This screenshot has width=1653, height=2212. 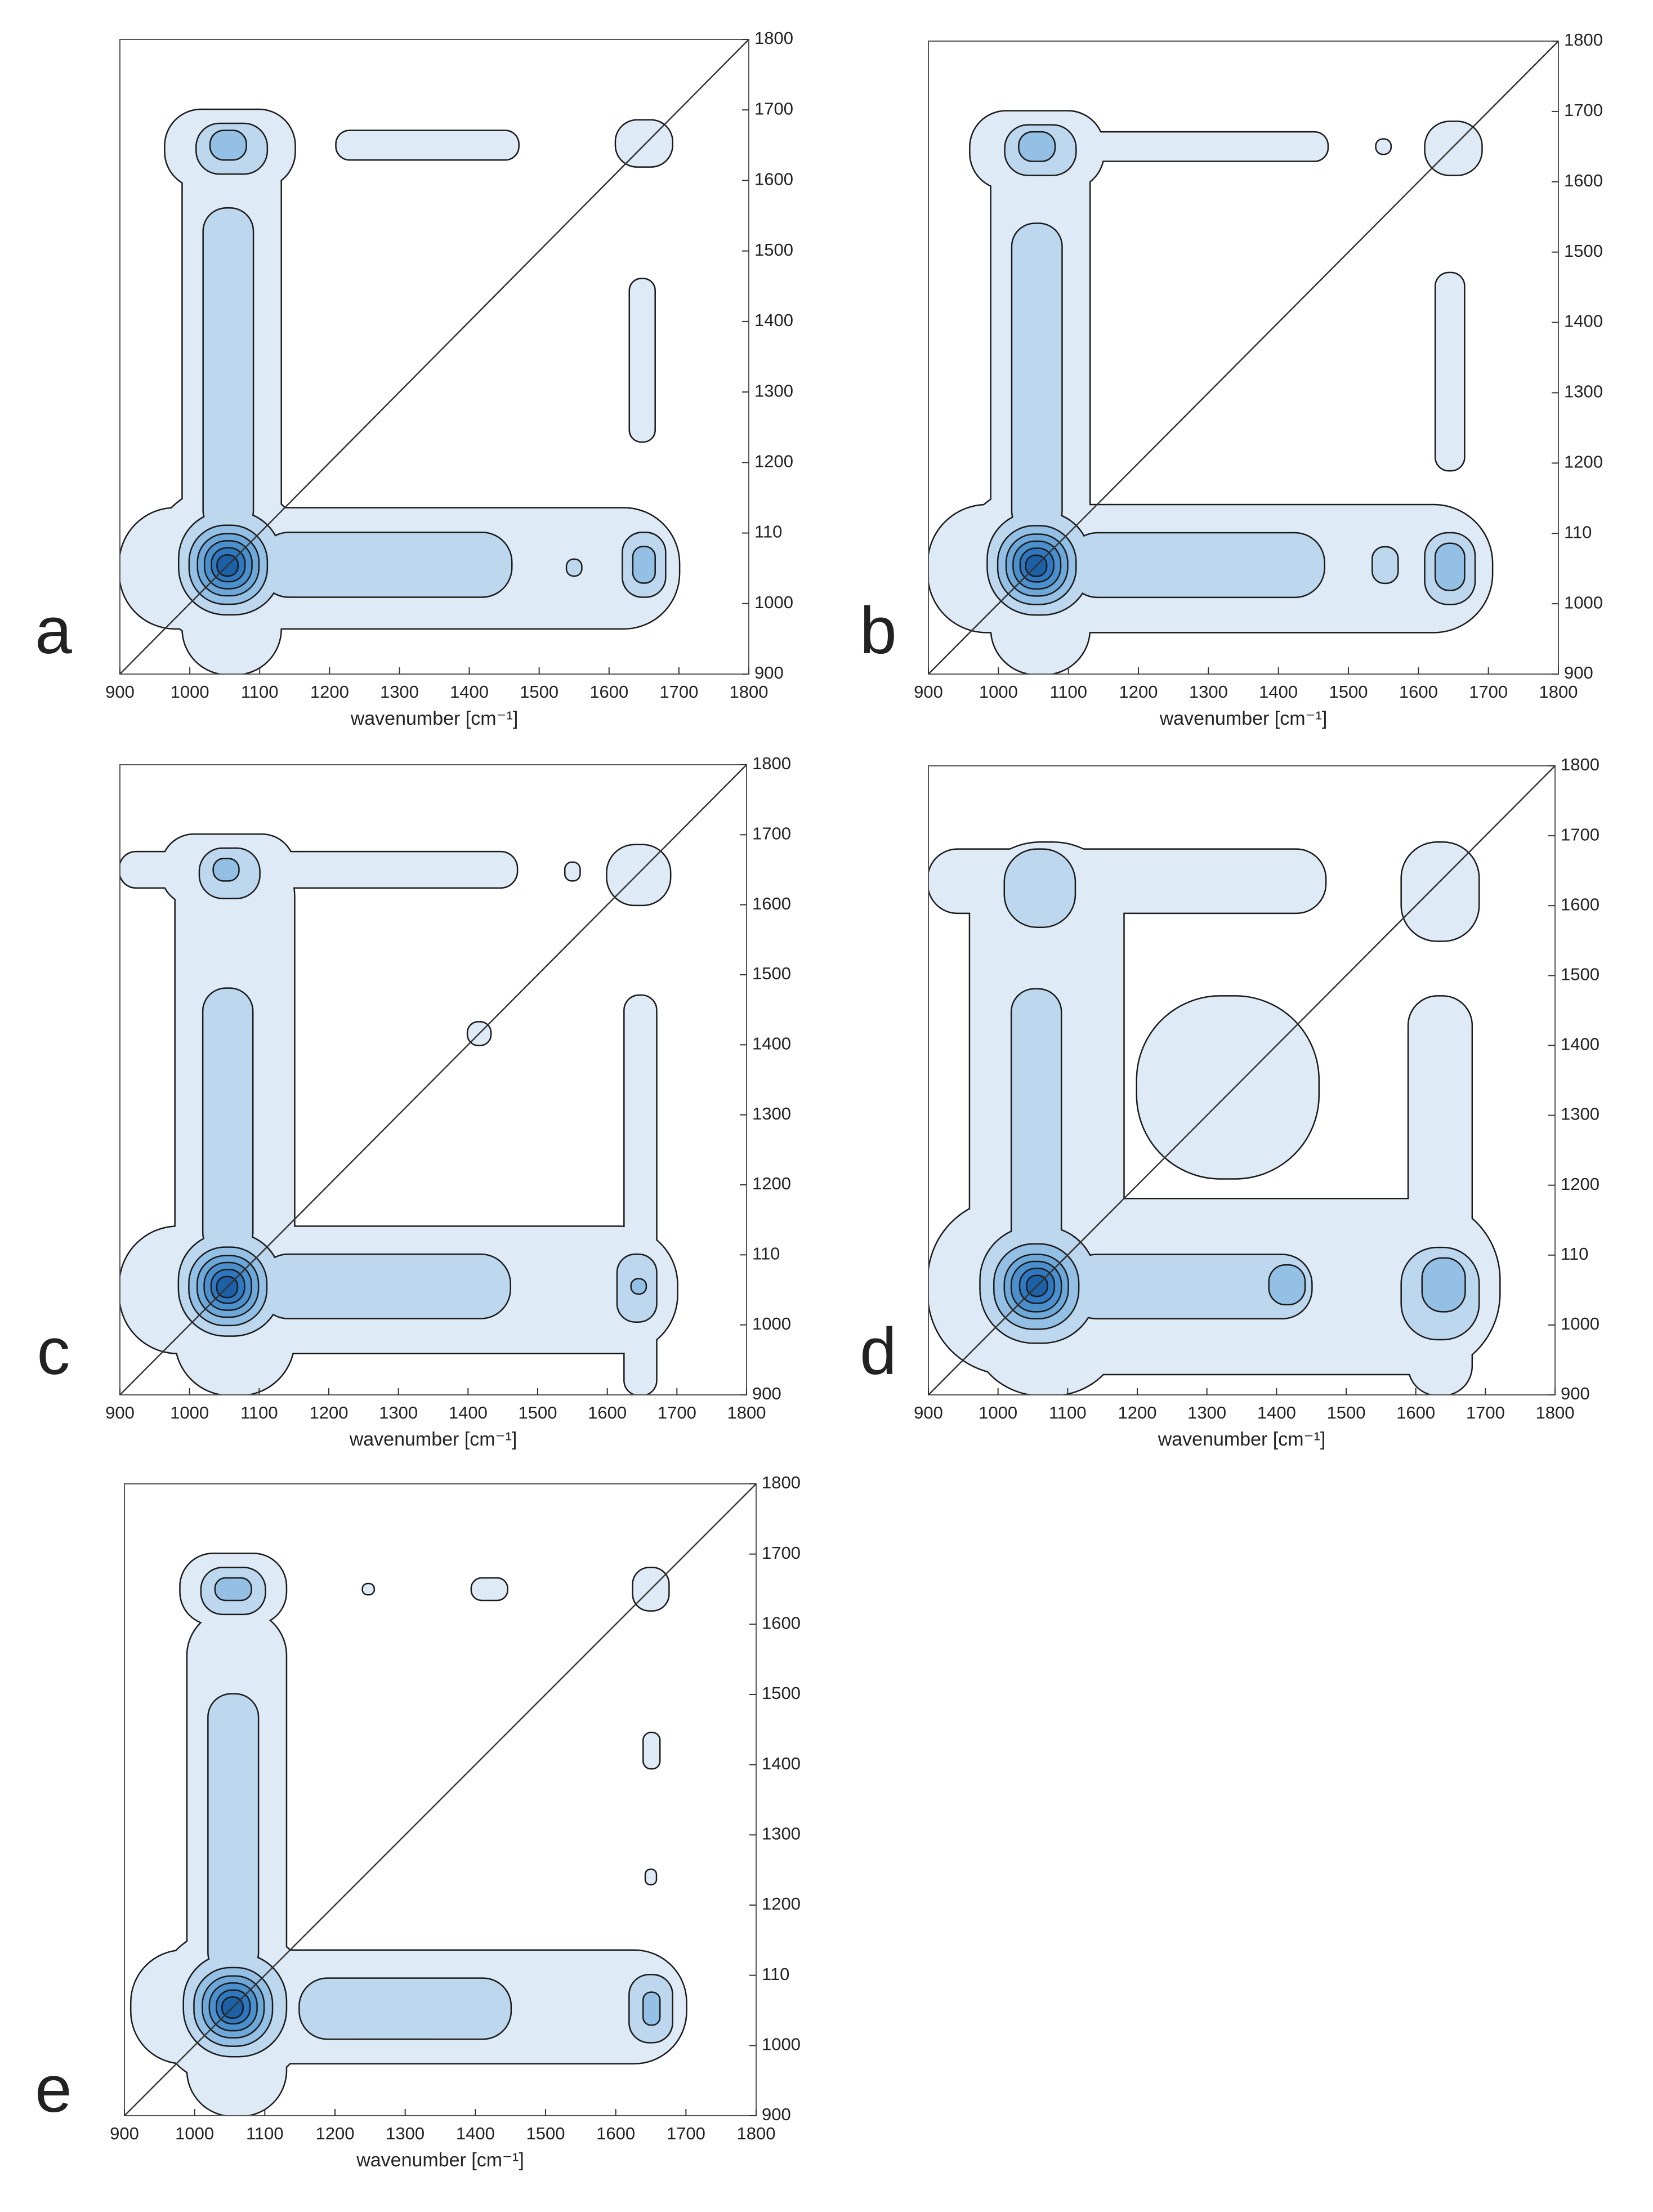 What do you see at coordinates (677, 1412) in the screenshot?
I see `x-tick-label: 1700` at bounding box center [677, 1412].